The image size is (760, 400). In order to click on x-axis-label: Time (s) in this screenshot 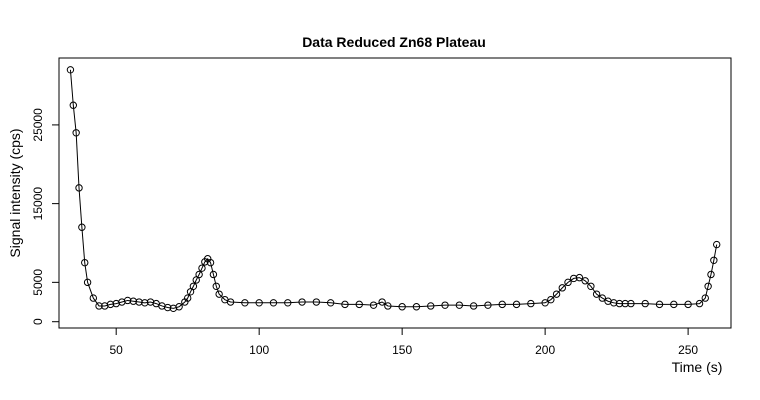, I will do `click(697, 367)`.